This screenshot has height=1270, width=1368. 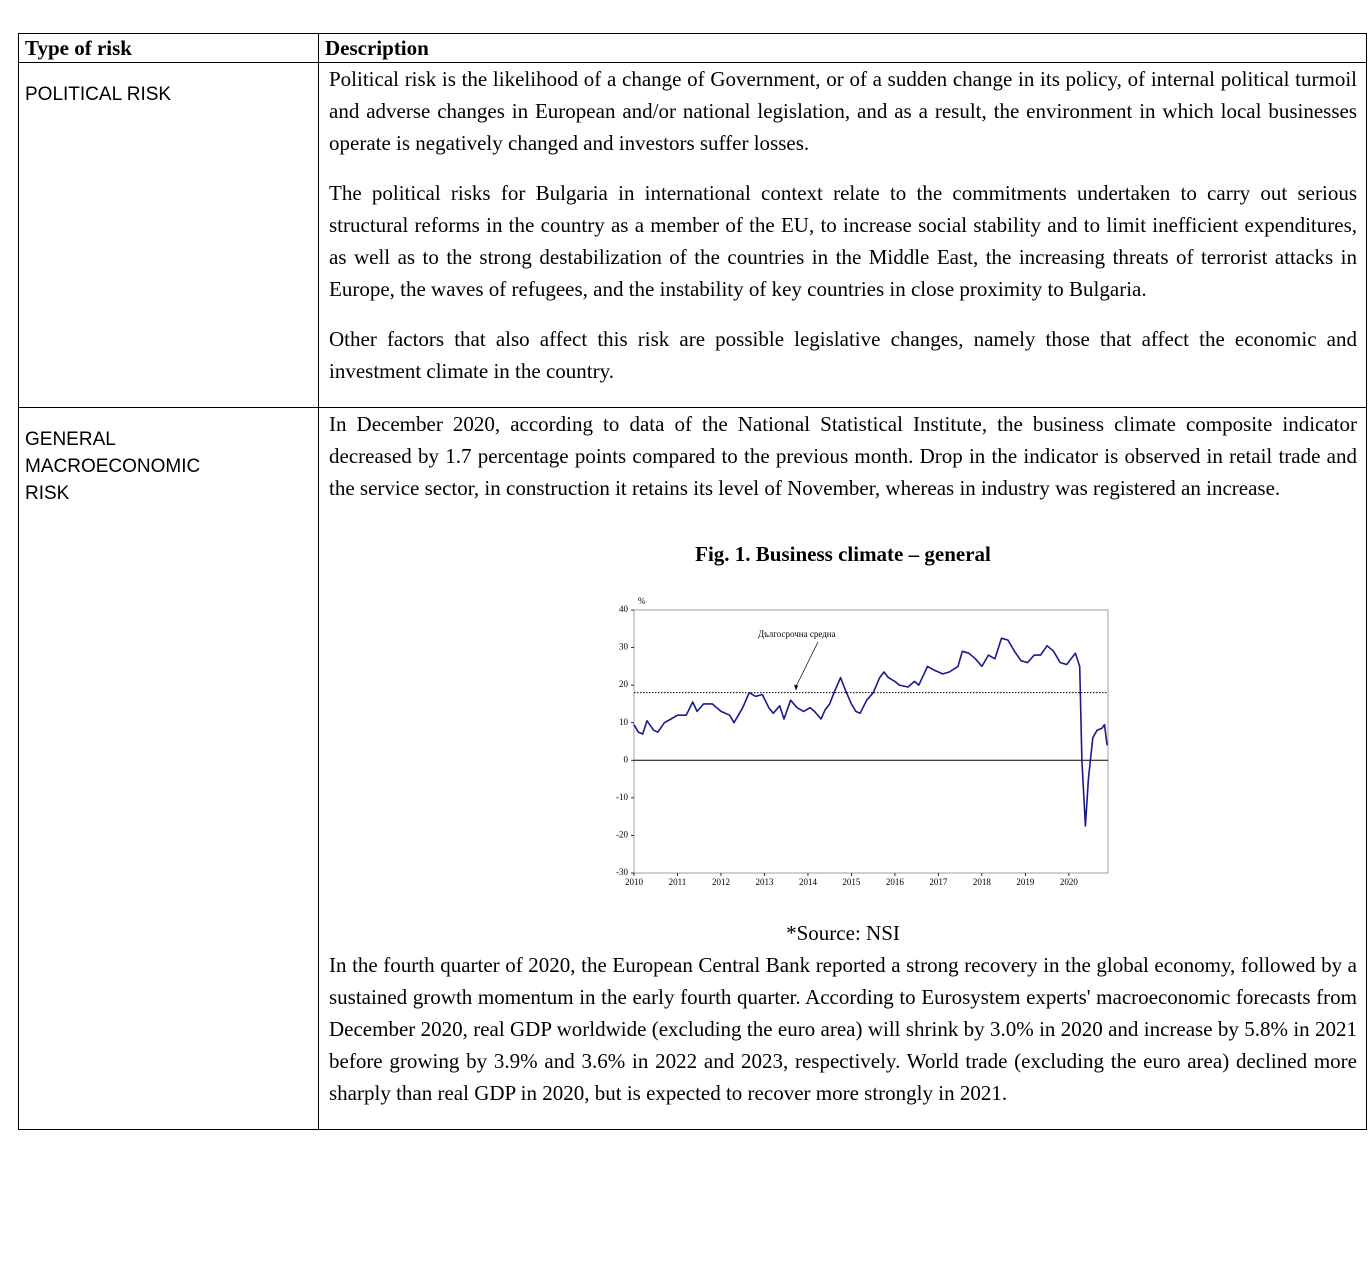 I want to click on annotation-arrow, so click(x=807, y=664).